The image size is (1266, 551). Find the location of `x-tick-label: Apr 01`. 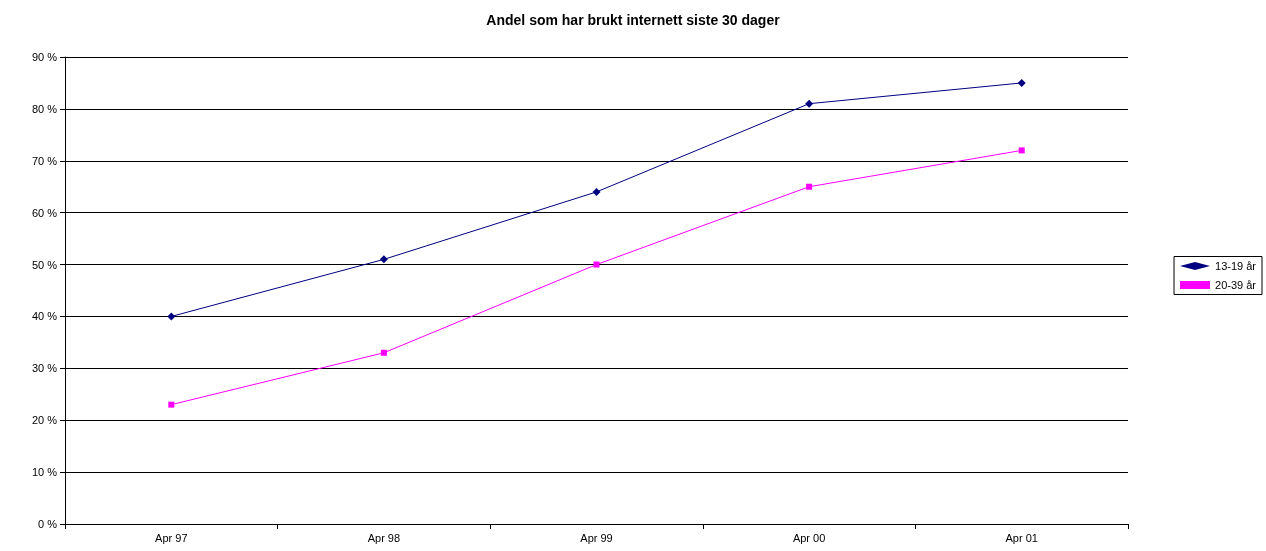

x-tick-label: Apr 01 is located at coordinates (1021, 537).